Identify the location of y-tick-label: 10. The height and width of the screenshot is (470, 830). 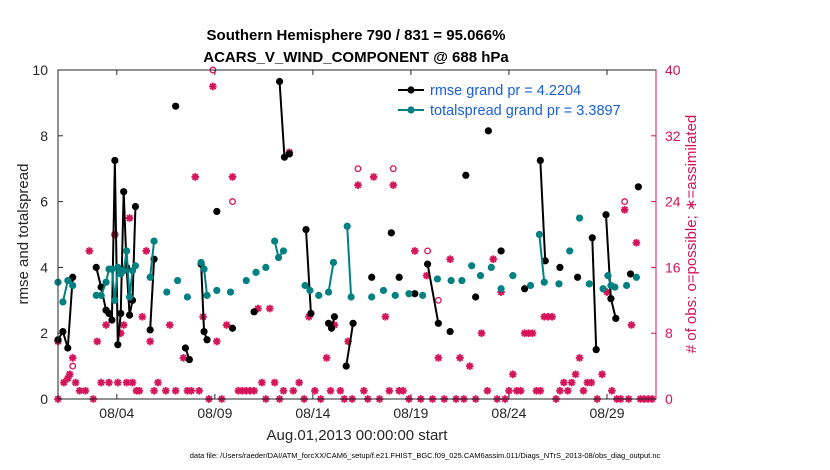
(40, 70).